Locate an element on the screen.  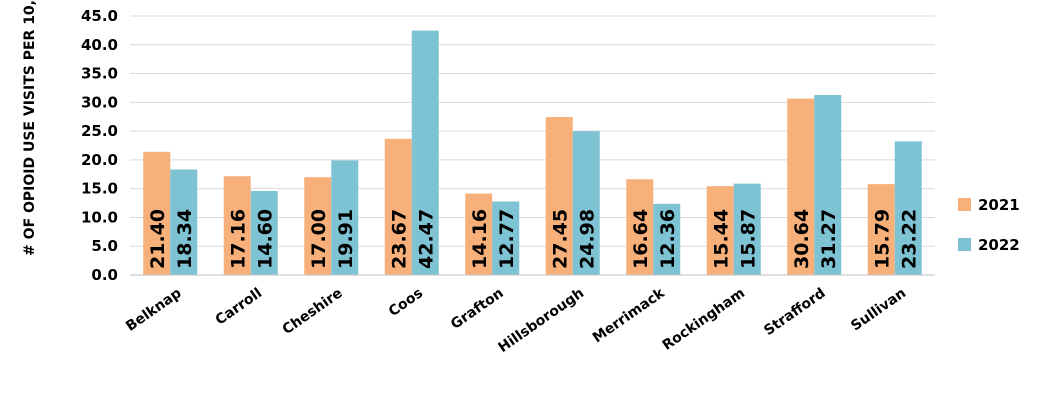
bar-2022-cheshire is located at coordinates (345, 217).